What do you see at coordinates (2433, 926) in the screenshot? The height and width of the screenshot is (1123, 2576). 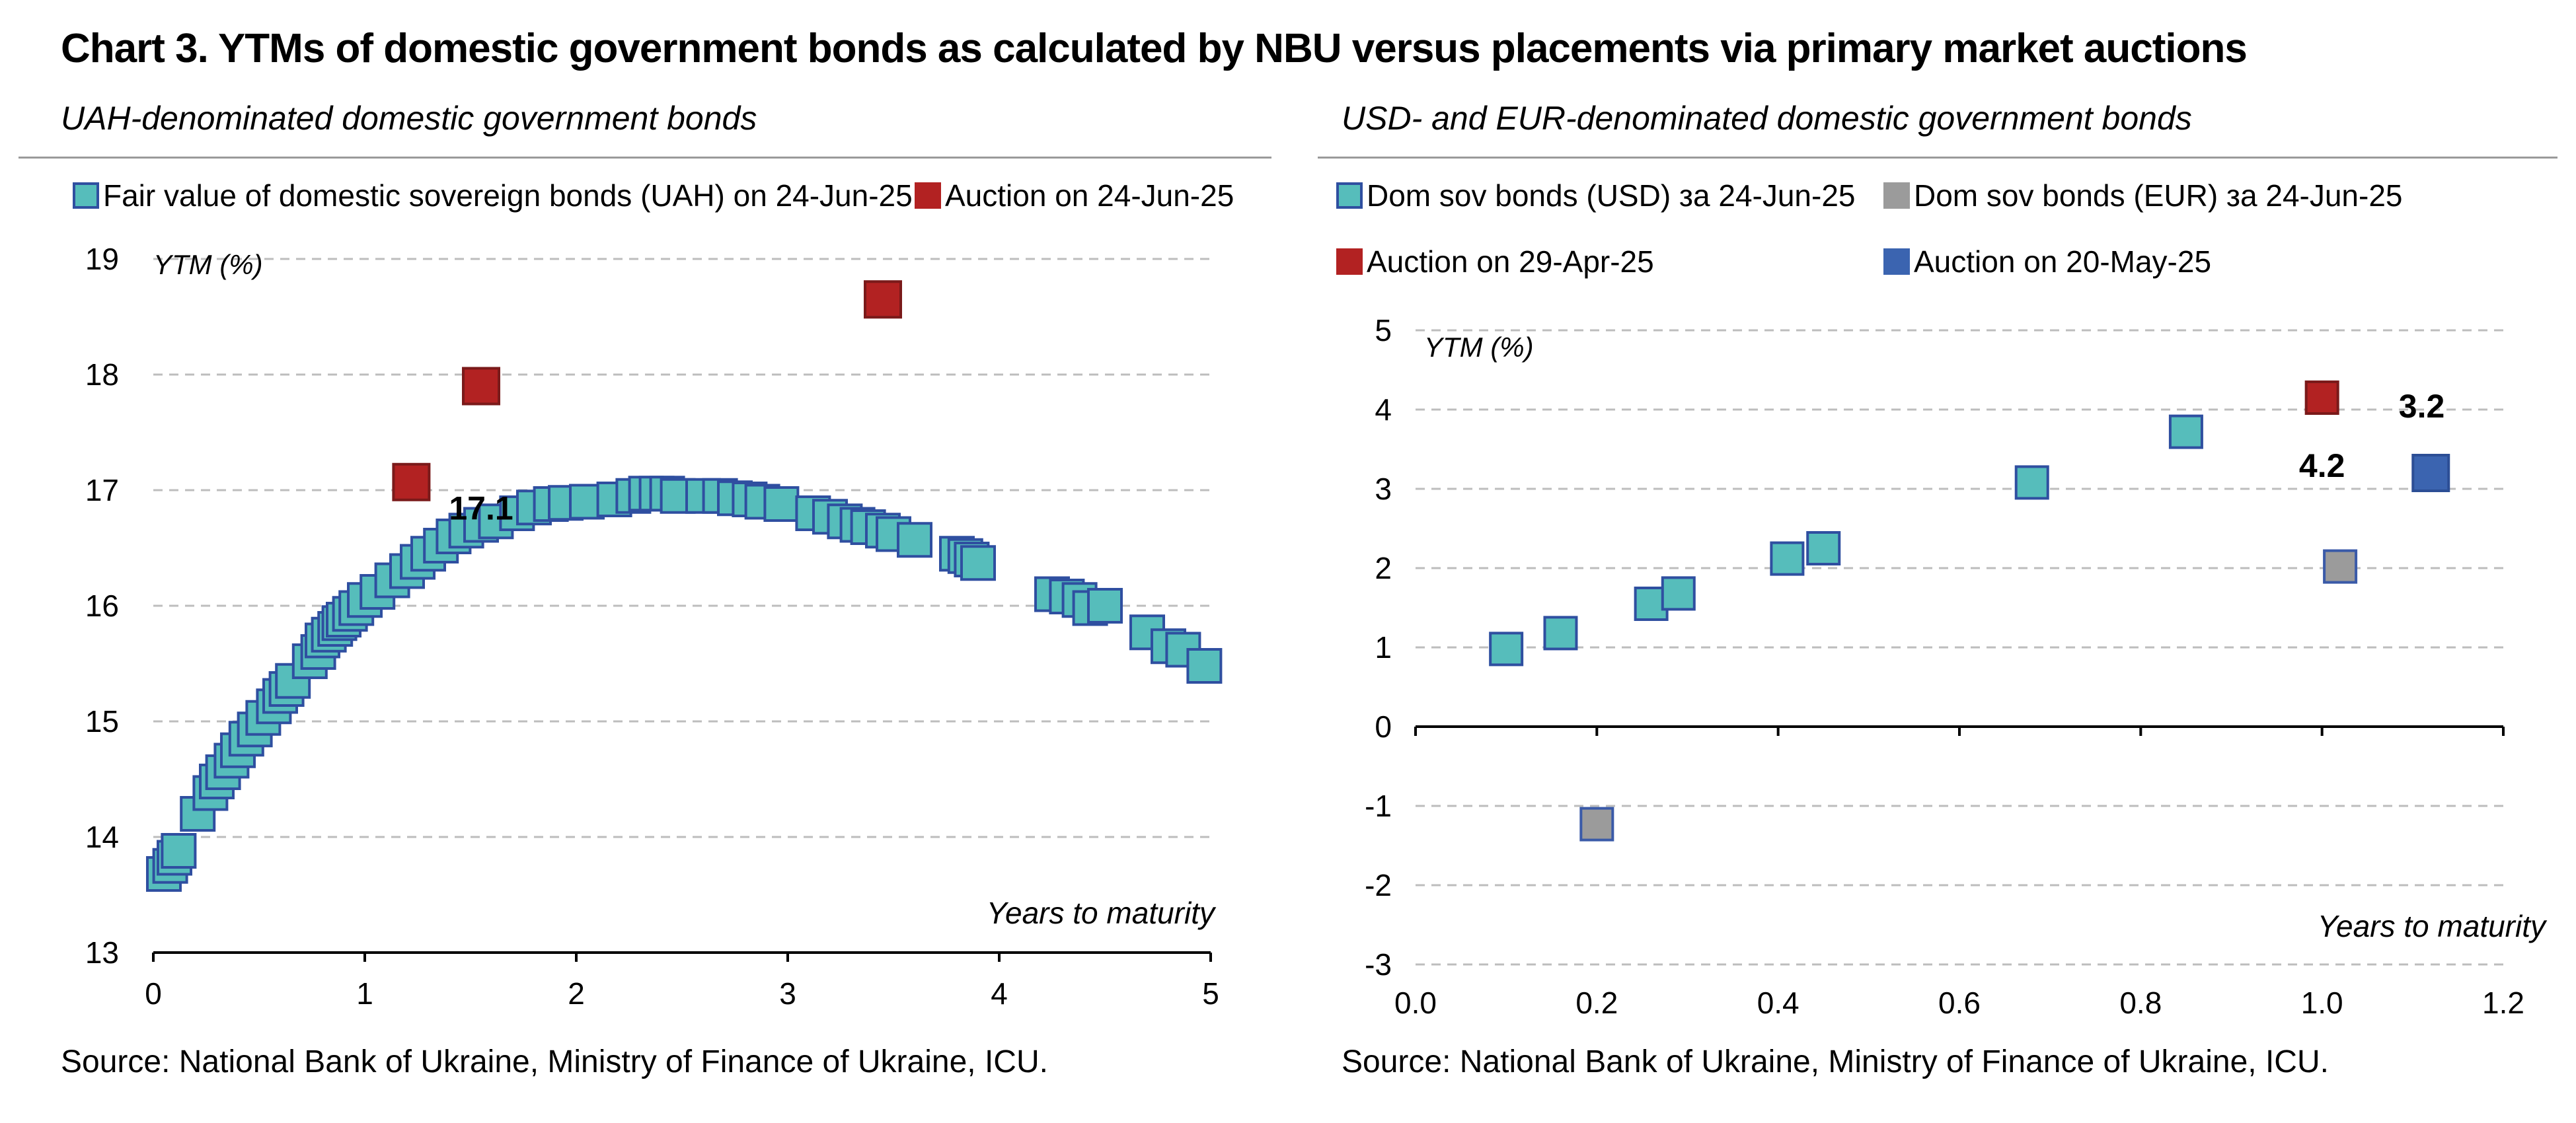 I see `right-x-axis-title: Years to maturity` at bounding box center [2433, 926].